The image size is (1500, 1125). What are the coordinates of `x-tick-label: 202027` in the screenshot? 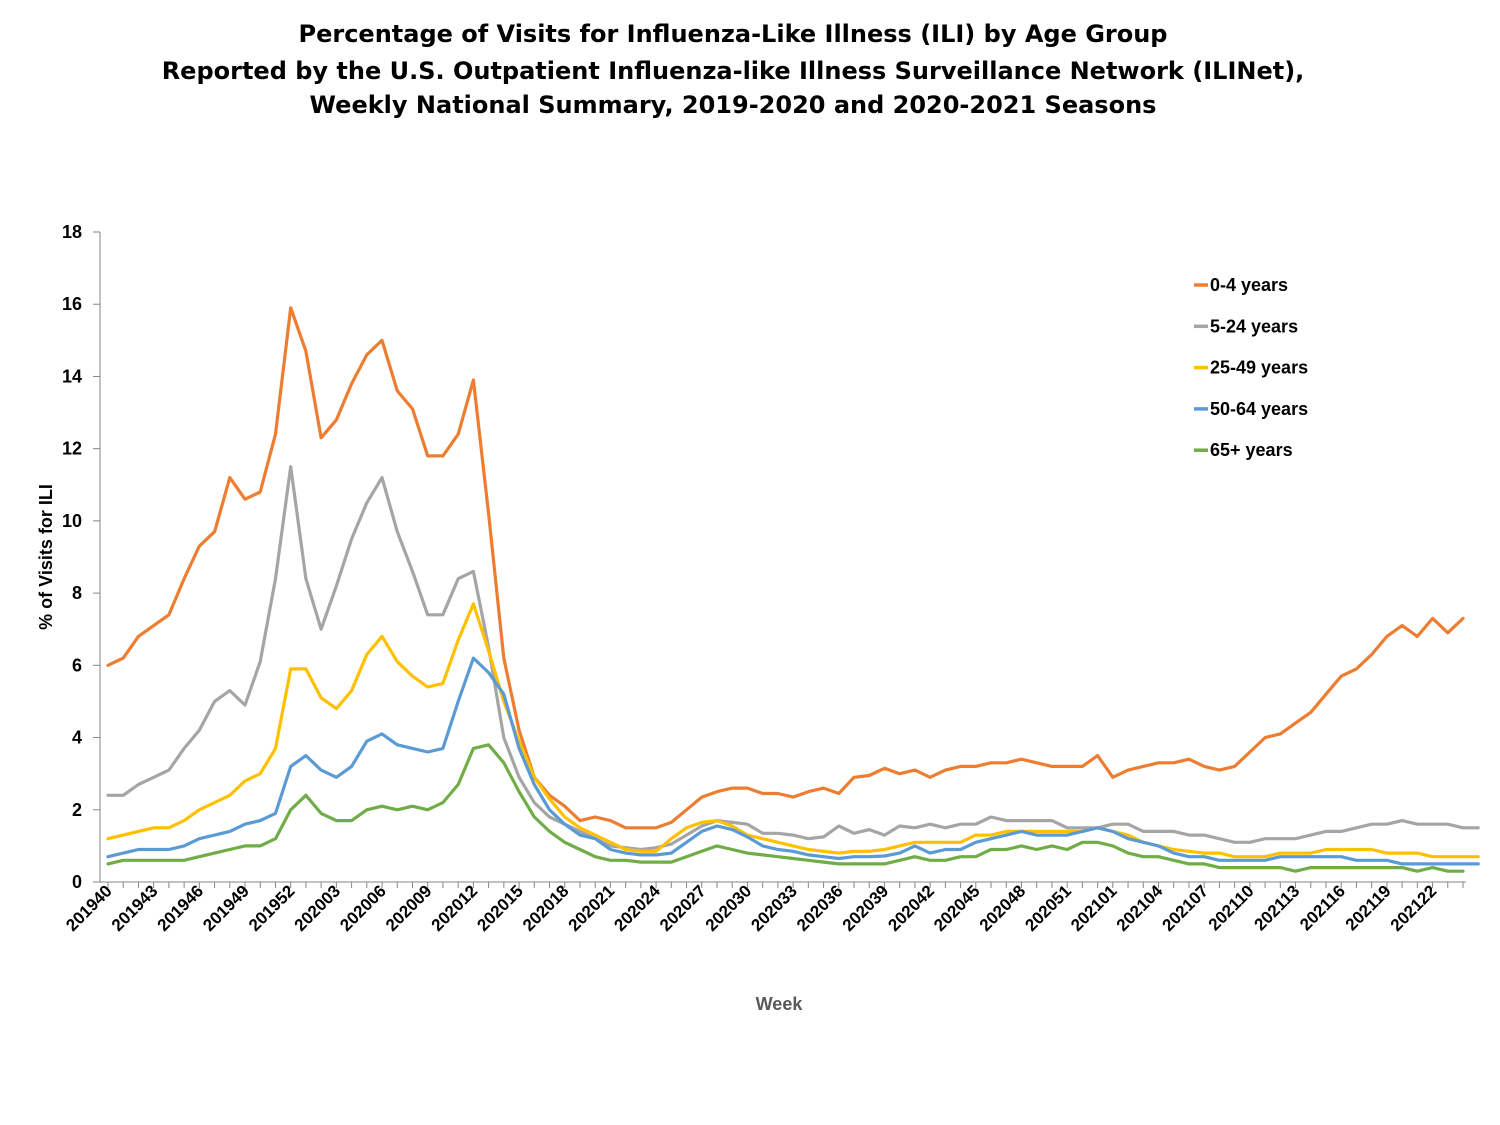 It's located at (683, 908).